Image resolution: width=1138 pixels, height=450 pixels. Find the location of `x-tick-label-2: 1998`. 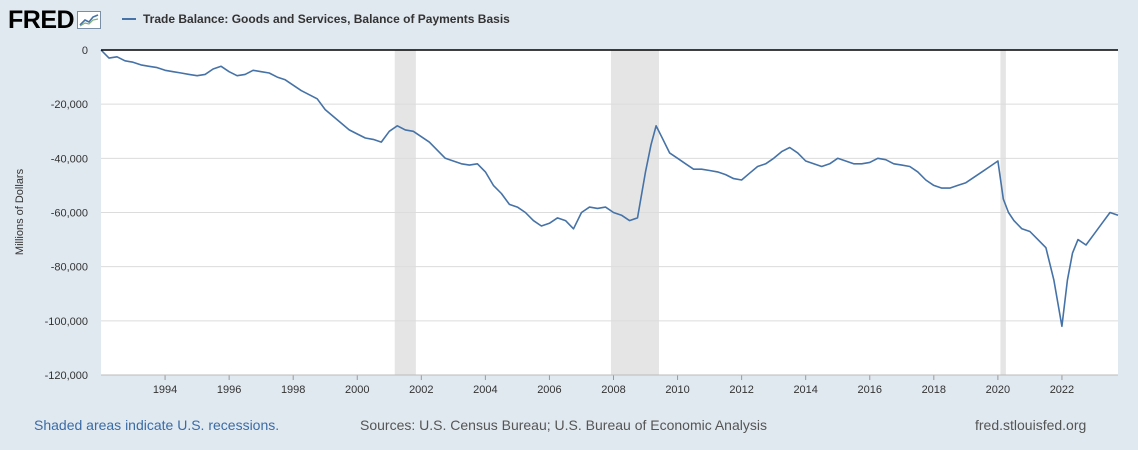

x-tick-label-2: 1998 is located at coordinates (293, 390).